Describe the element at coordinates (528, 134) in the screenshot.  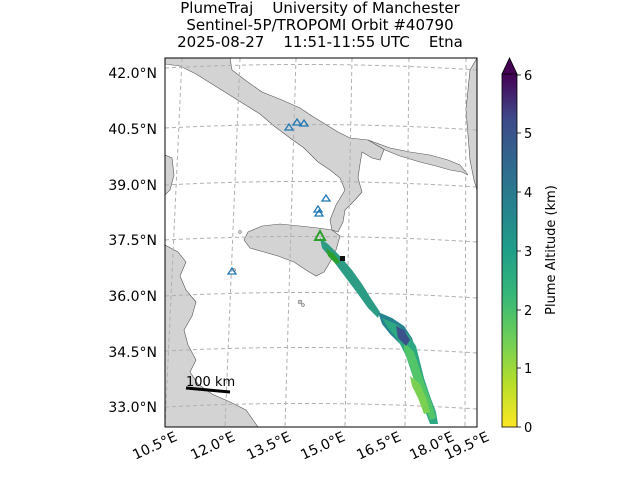
I see `colorbar-tick: 5` at that location.